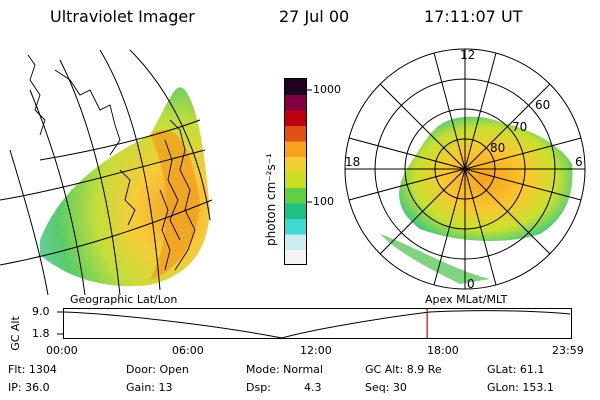 This screenshot has width=600, height=400. Describe the element at coordinates (386, 387) in the screenshot. I see `sequence-number: Seq: 30` at that location.